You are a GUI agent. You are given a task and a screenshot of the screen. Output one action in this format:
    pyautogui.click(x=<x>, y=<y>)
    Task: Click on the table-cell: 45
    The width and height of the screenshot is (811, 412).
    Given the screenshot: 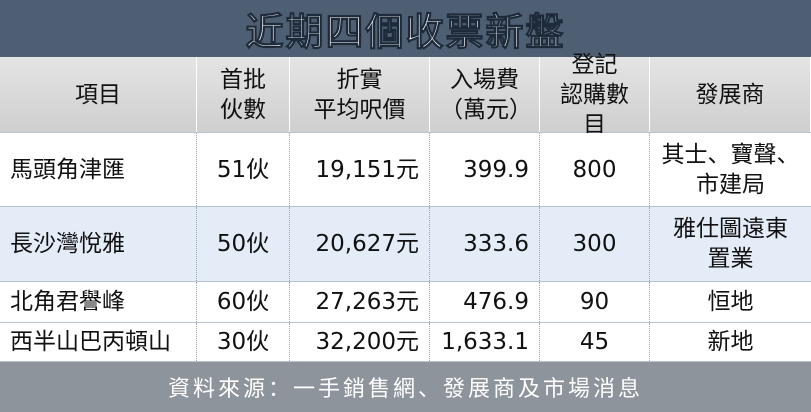 What is the action you would take?
    pyautogui.click(x=595, y=342)
    